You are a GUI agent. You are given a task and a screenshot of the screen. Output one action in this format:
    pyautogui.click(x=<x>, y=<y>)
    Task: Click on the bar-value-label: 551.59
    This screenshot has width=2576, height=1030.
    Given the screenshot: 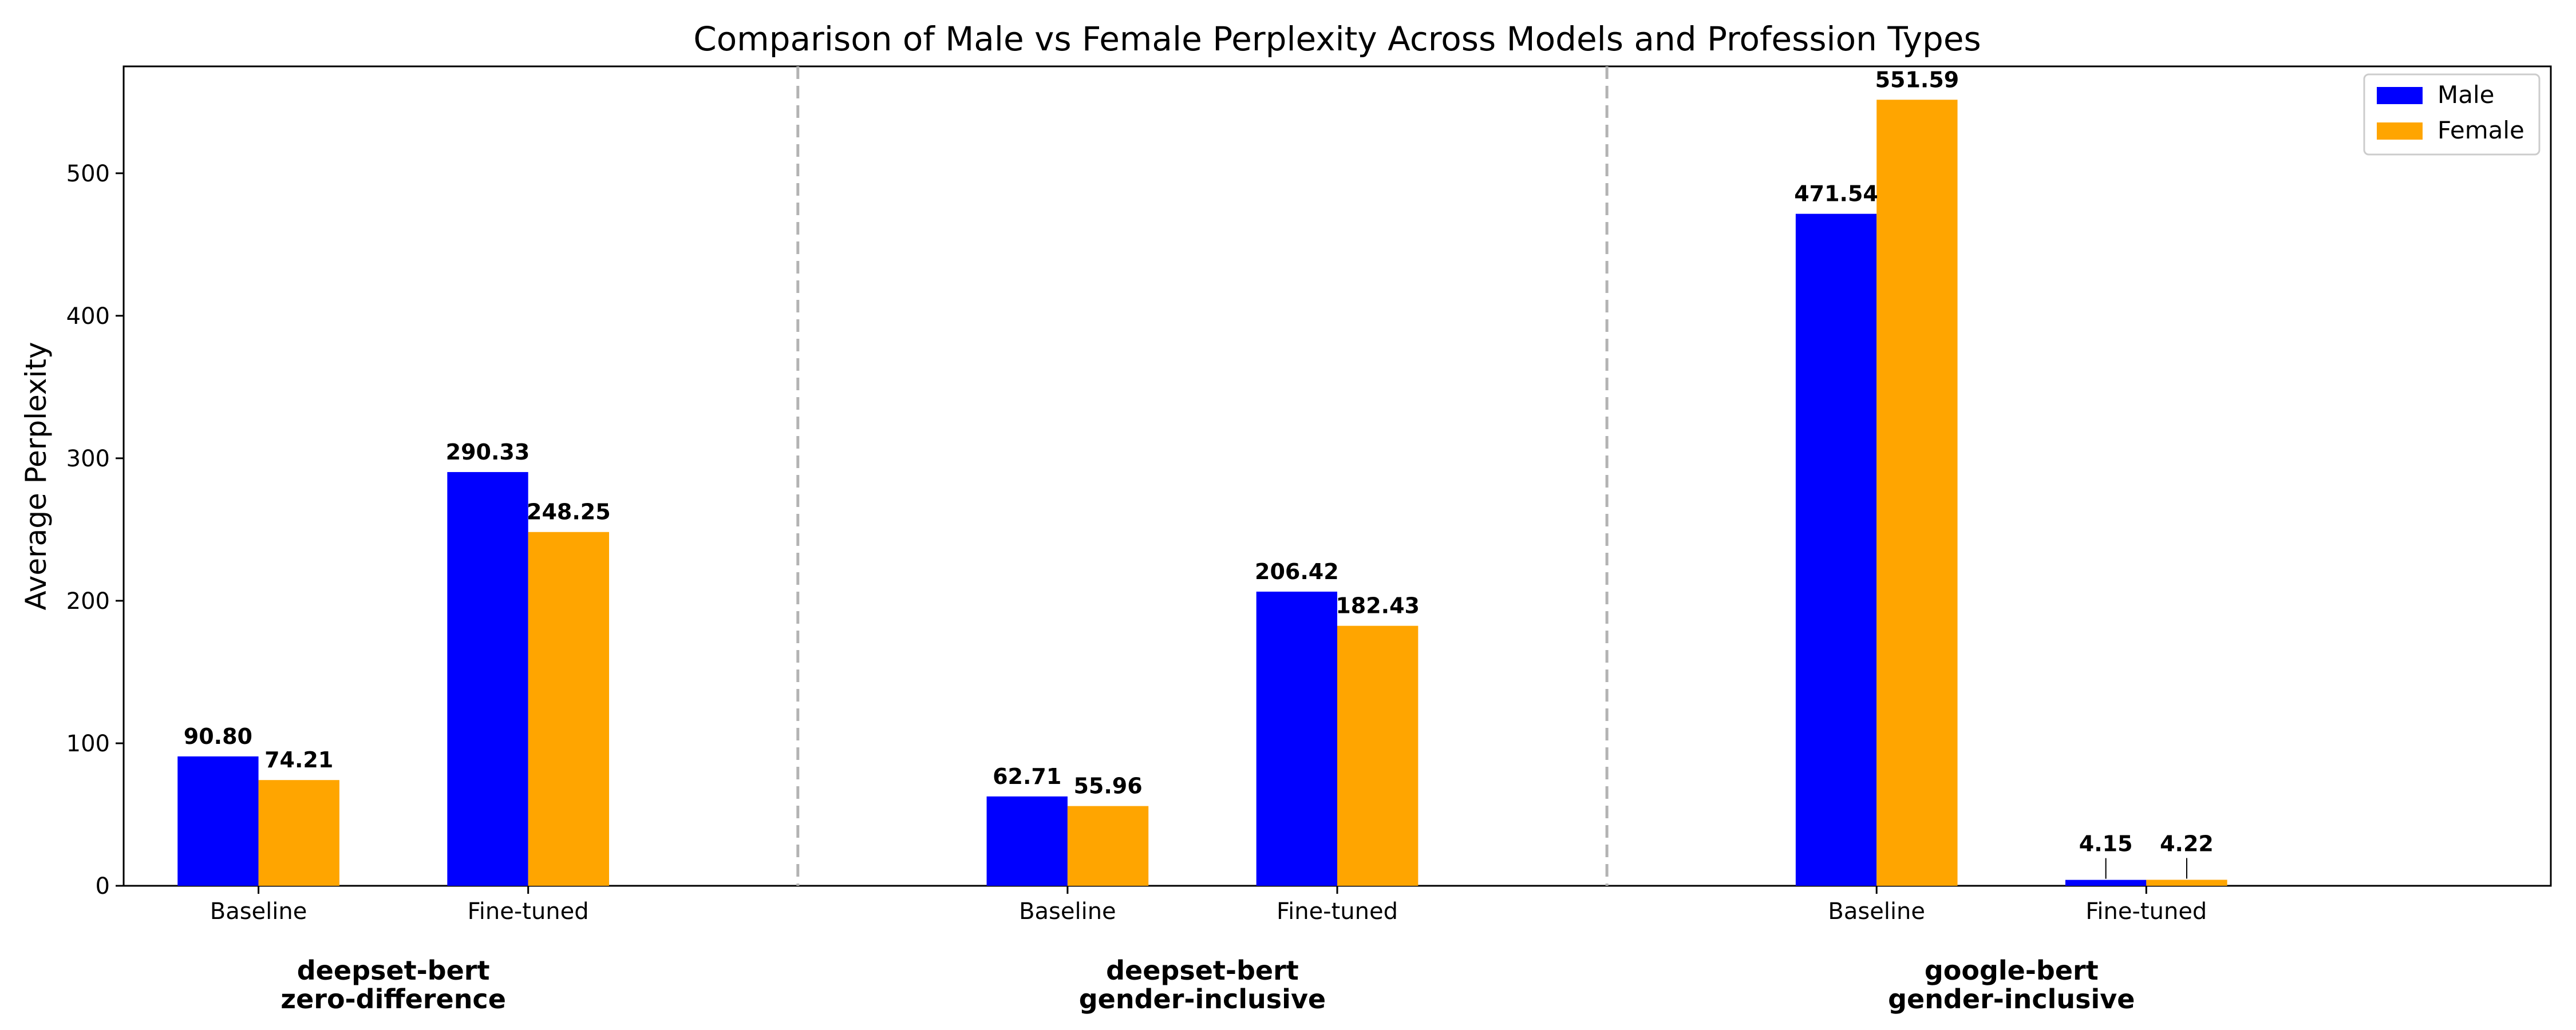 What is the action you would take?
    pyautogui.click(x=1917, y=79)
    